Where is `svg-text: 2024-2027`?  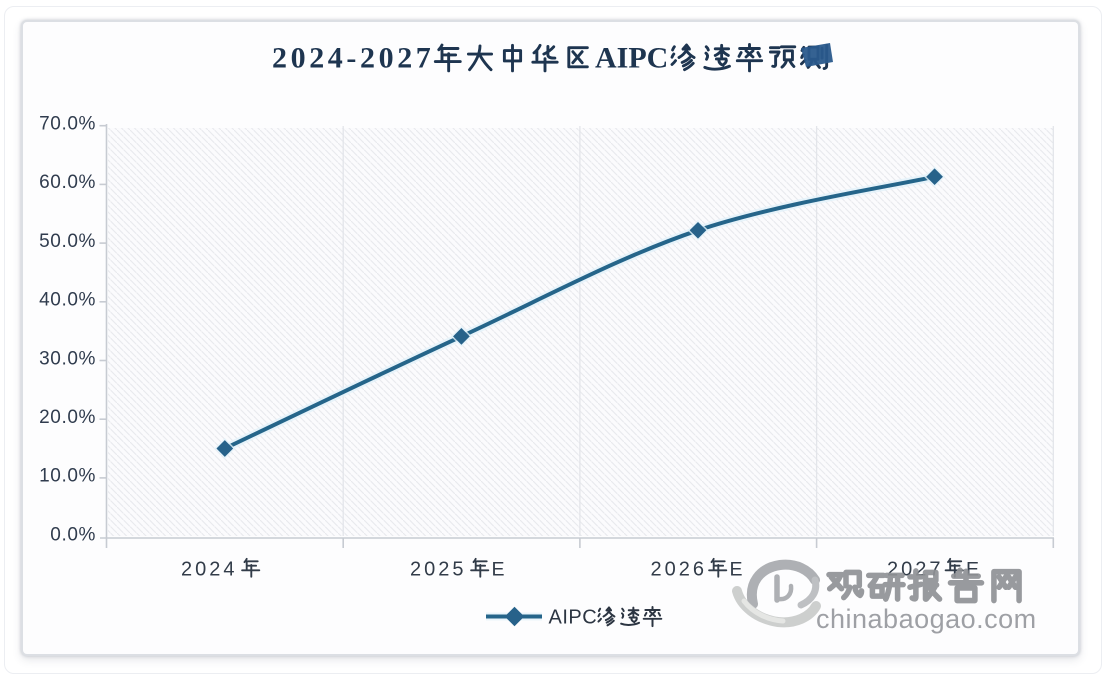 svg-text: 2024-2027 is located at coordinates (353, 58).